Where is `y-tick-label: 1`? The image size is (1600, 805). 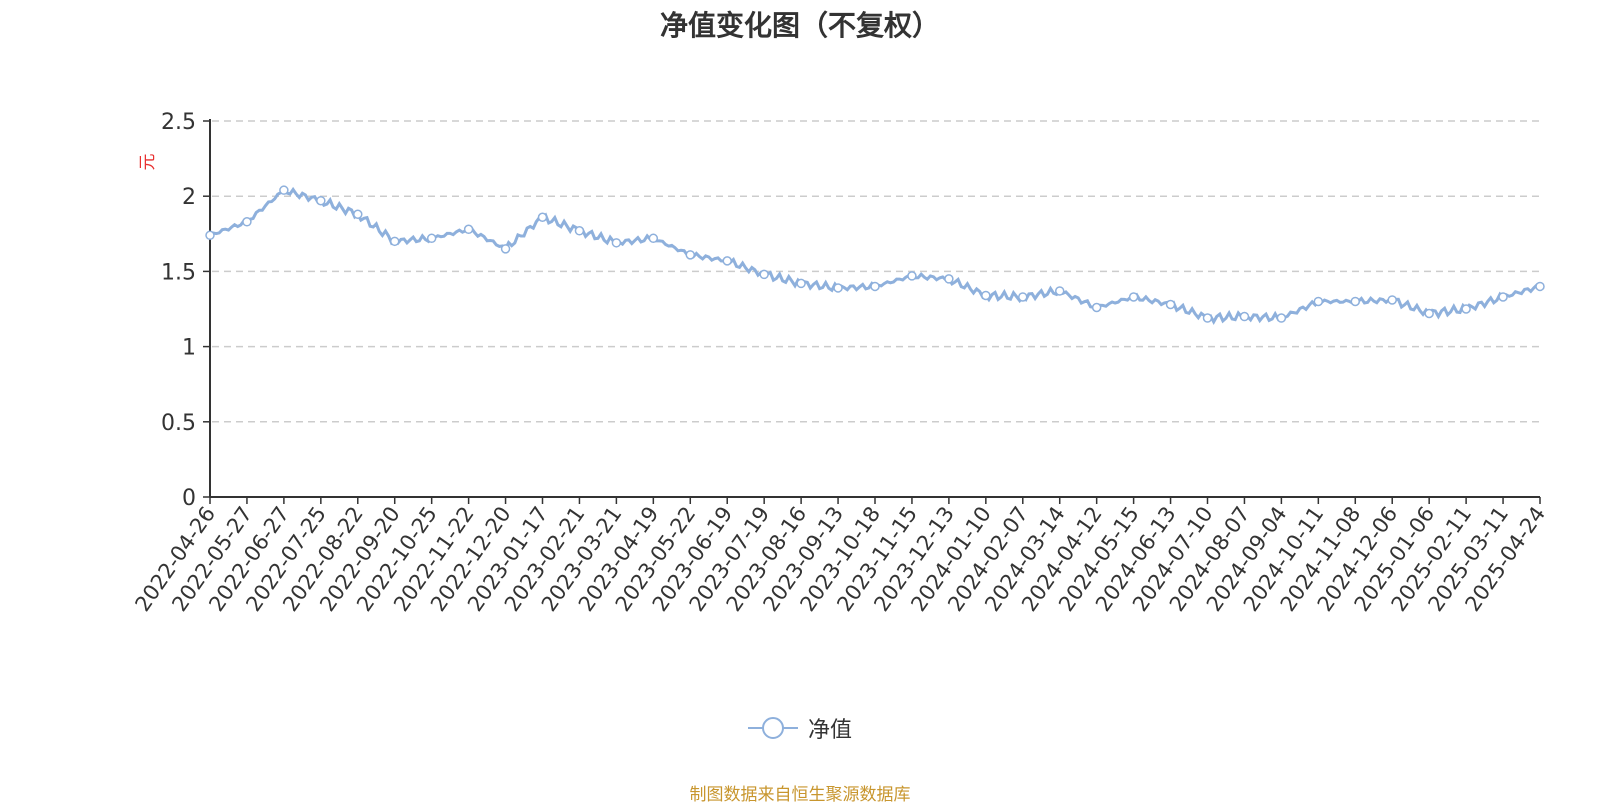
y-tick-label: 1 is located at coordinates (189, 348).